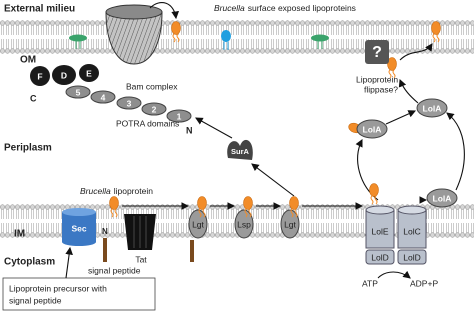 The width and height of the screenshot is (474, 317). I want to click on adp-label: ADP+P, so click(424, 283).